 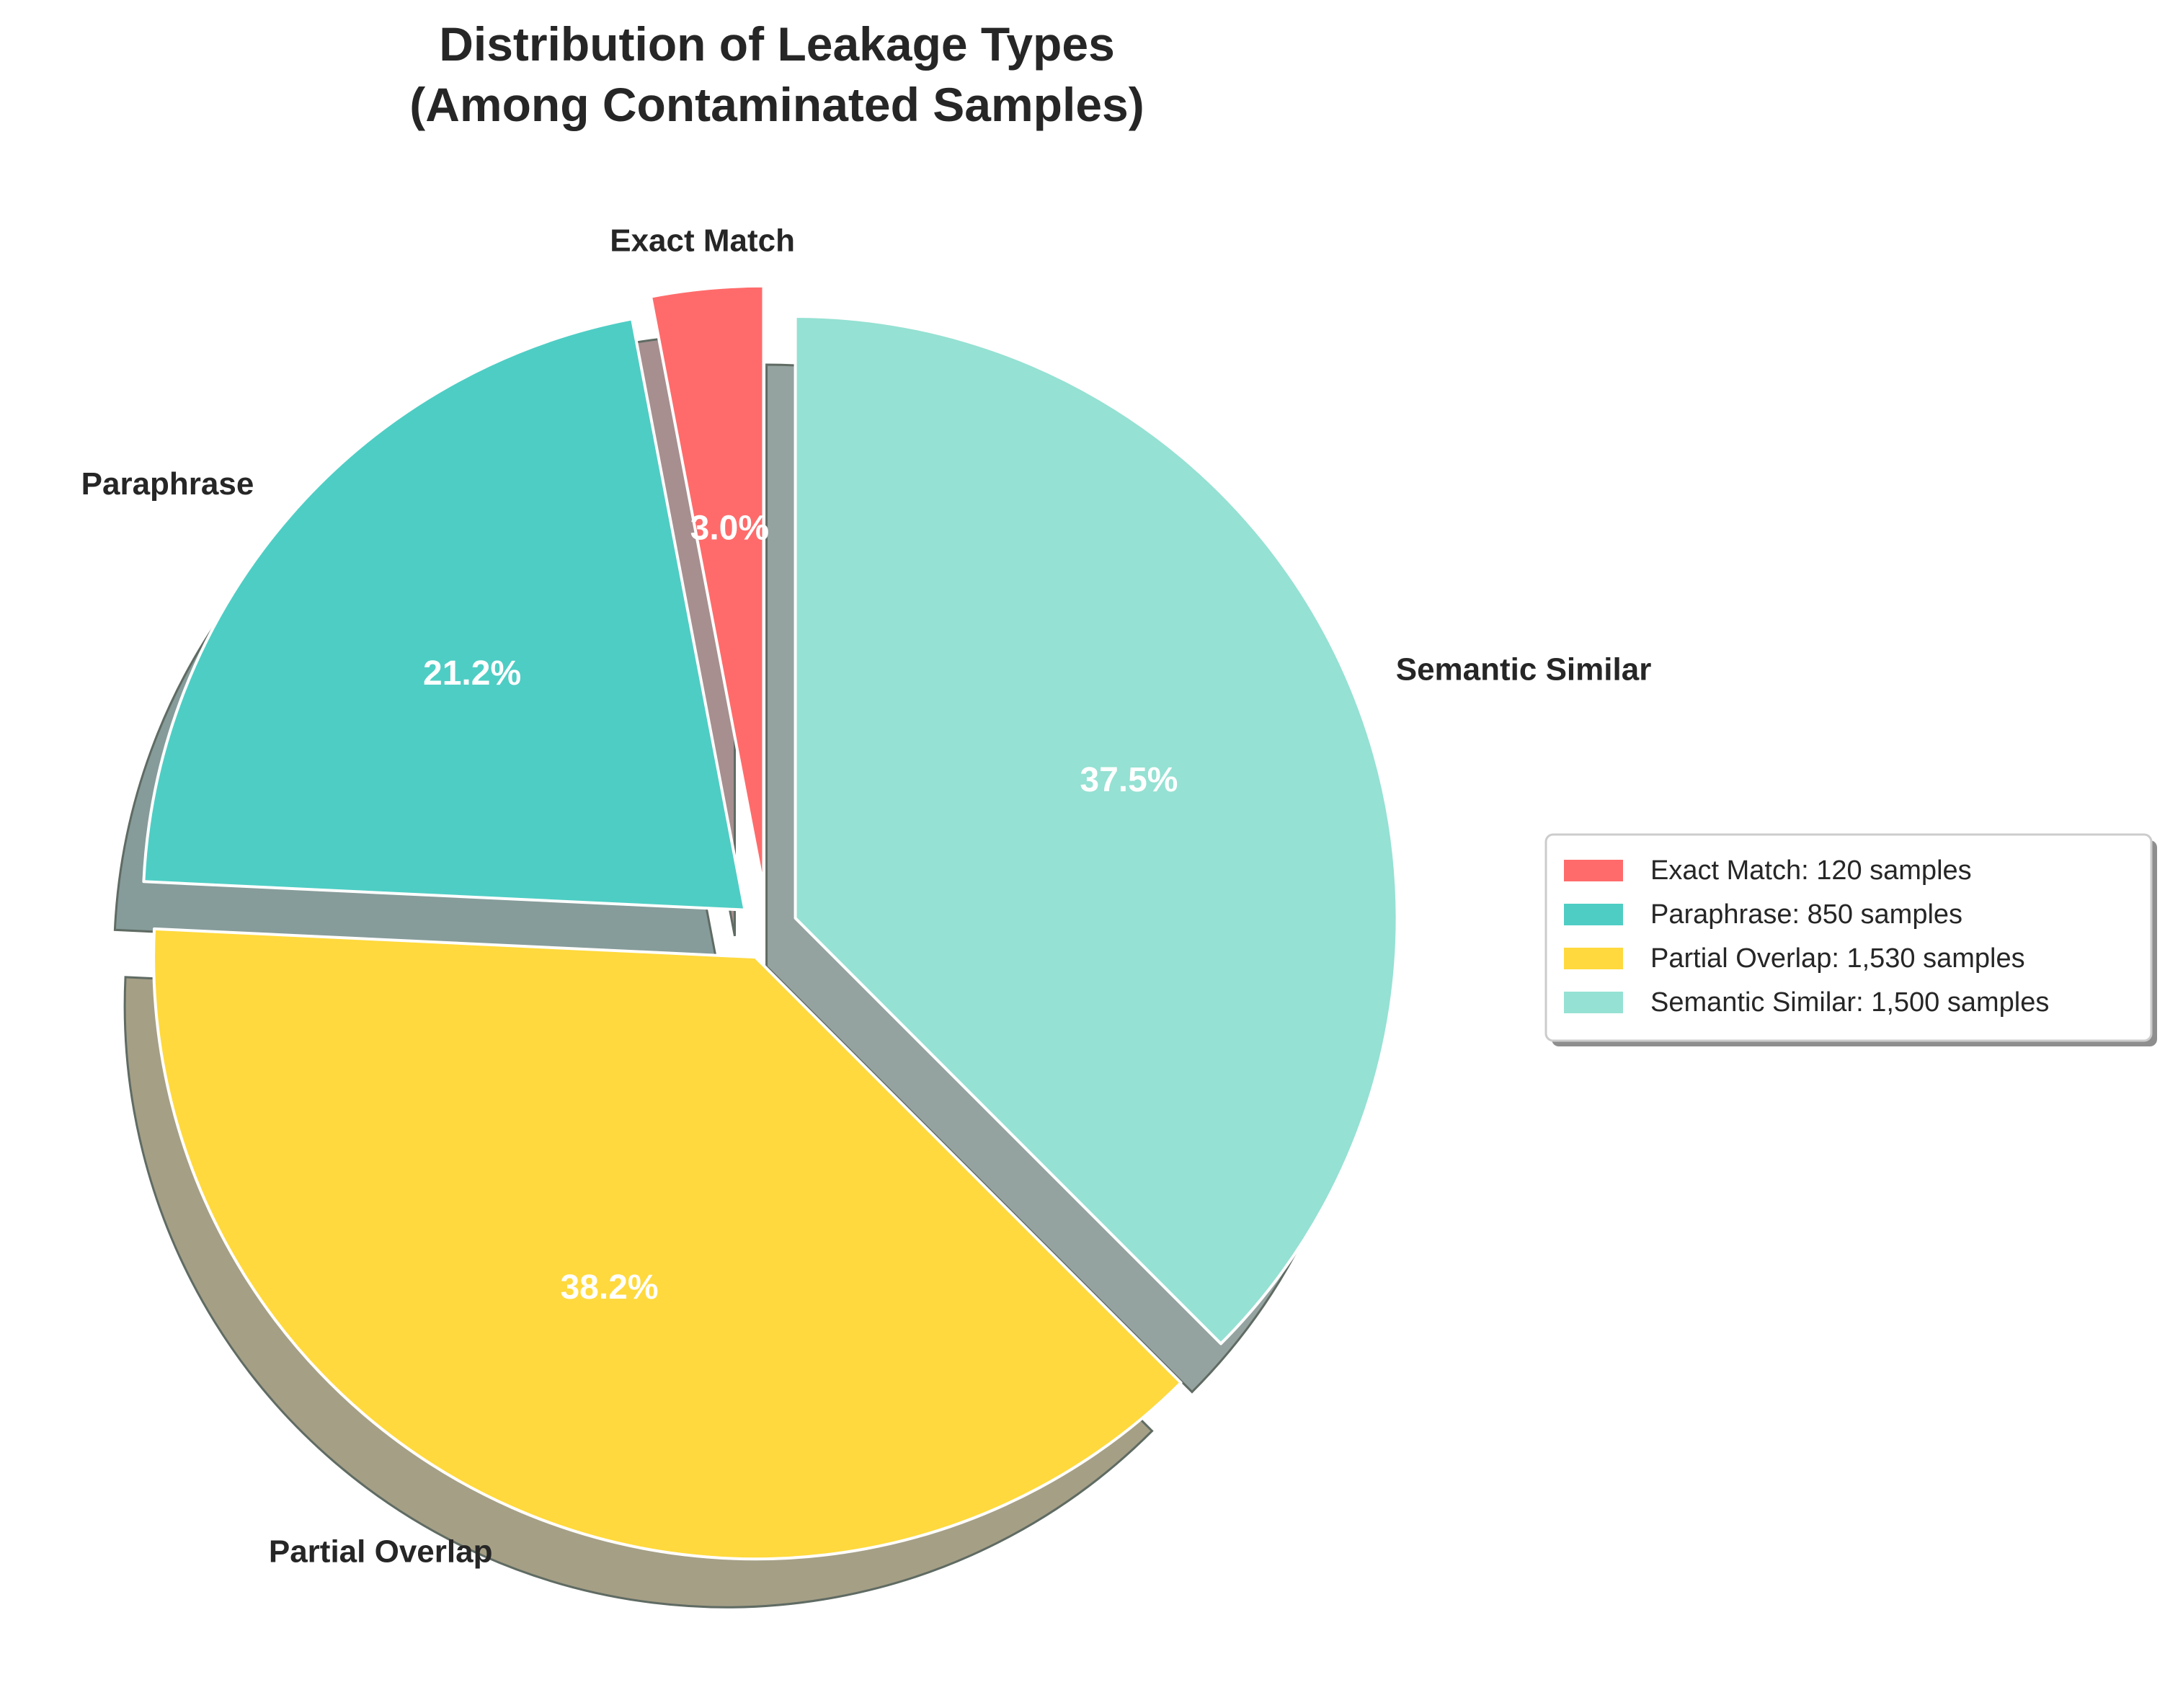 What do you see at coordinates (777, 44) in the screenshot?
I see `chart-title-line-1: Distribution of Leakage Types` at bounding box center [777, 44].